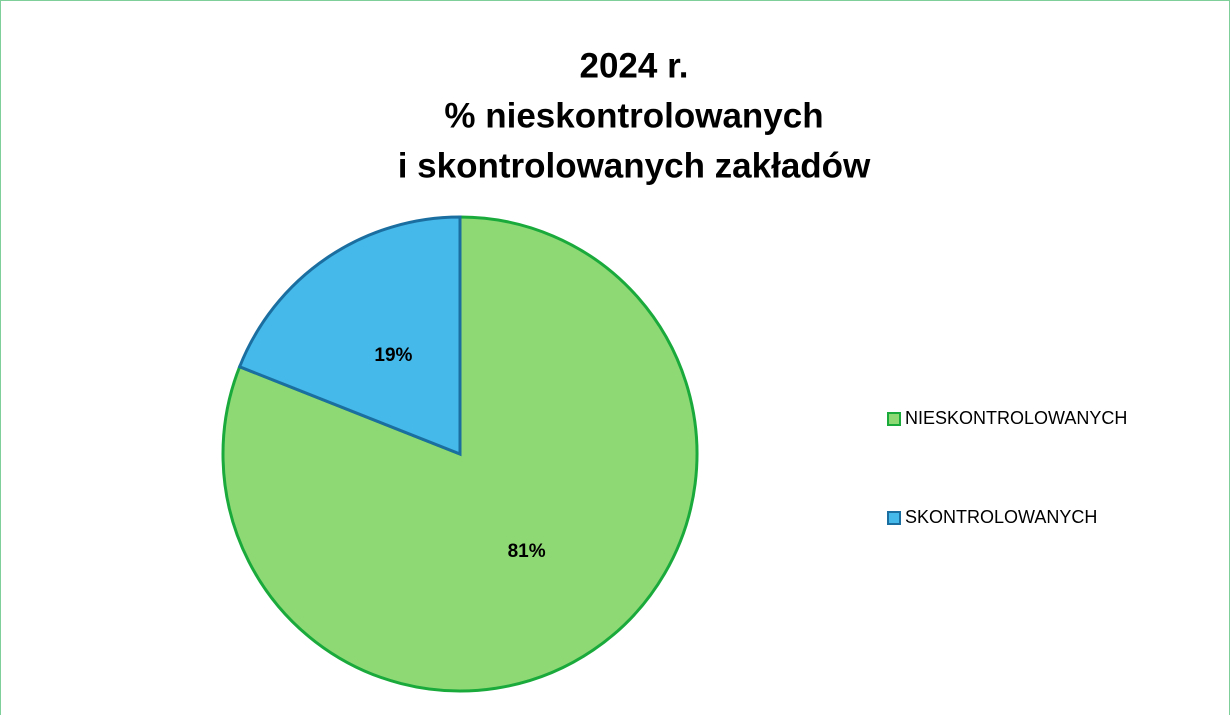 This screenshot has width=1231, height=715. What do you see at coordinates (634, 65) in the screenshot?
I see `chart-title: 2024 r.` at bounding box center [634, 65].